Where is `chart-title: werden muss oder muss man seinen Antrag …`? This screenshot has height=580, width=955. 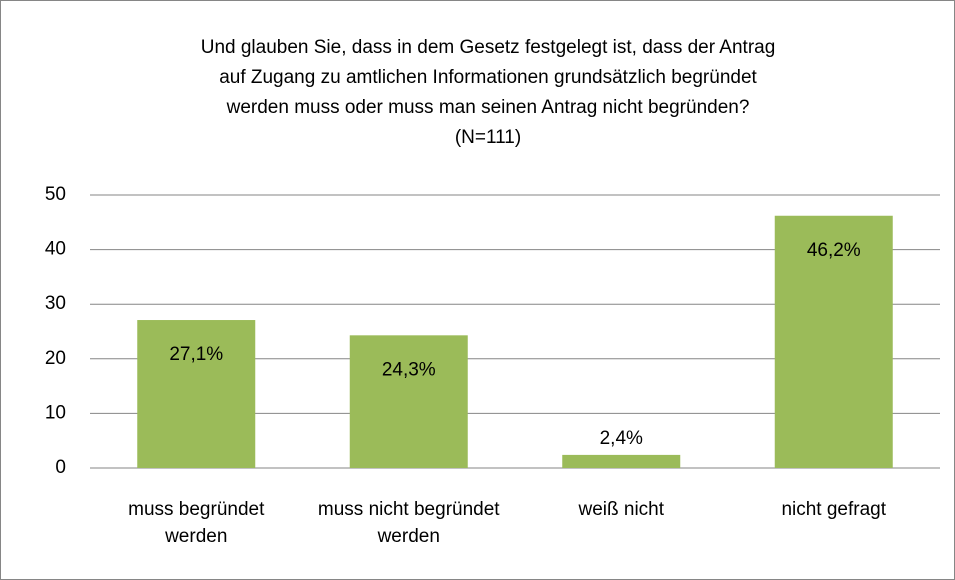 chart-title: werden muss oder muss man seinen Antrag … is located at coordinates (488, 107).